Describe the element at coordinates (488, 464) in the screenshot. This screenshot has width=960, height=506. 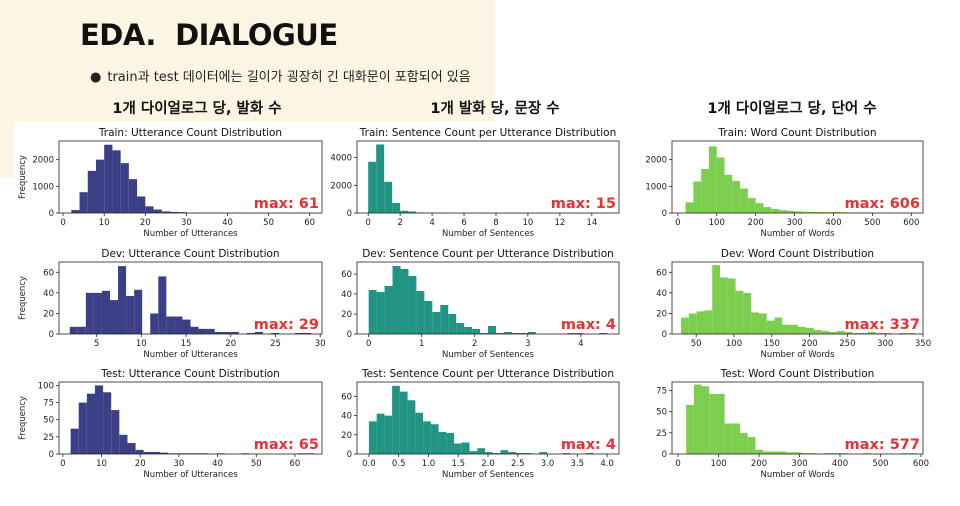
I see `x-tick-label: 2.0` at that location.